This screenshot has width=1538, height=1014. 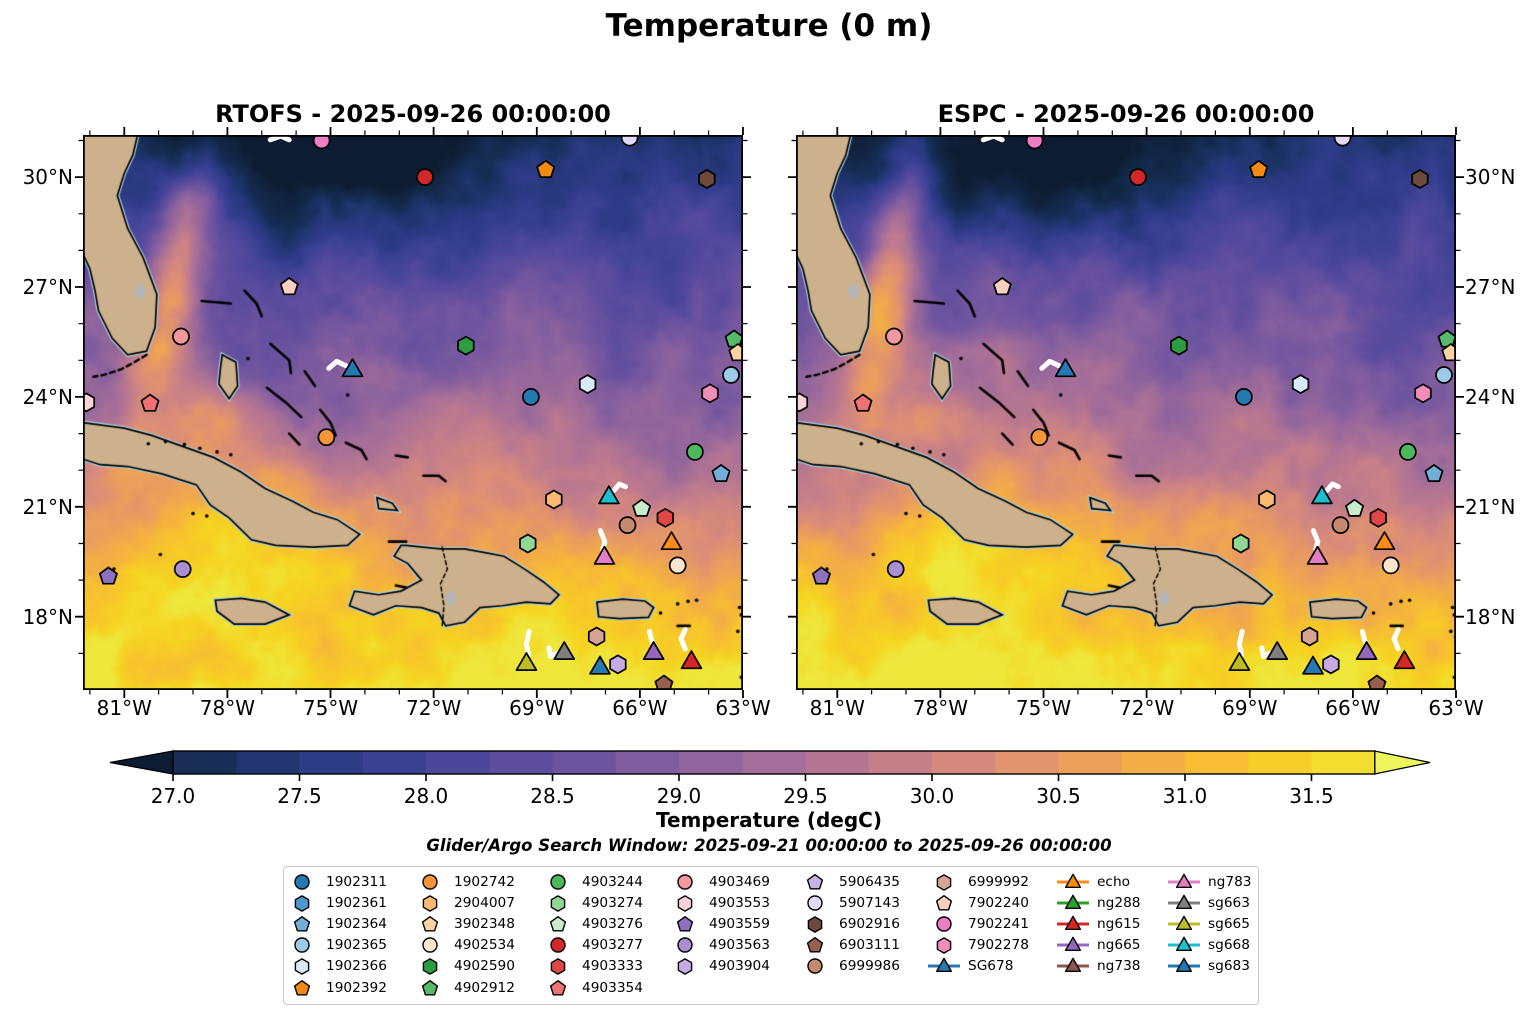 I want to click on legend-label: 4903559, so click(x=739, y=923).